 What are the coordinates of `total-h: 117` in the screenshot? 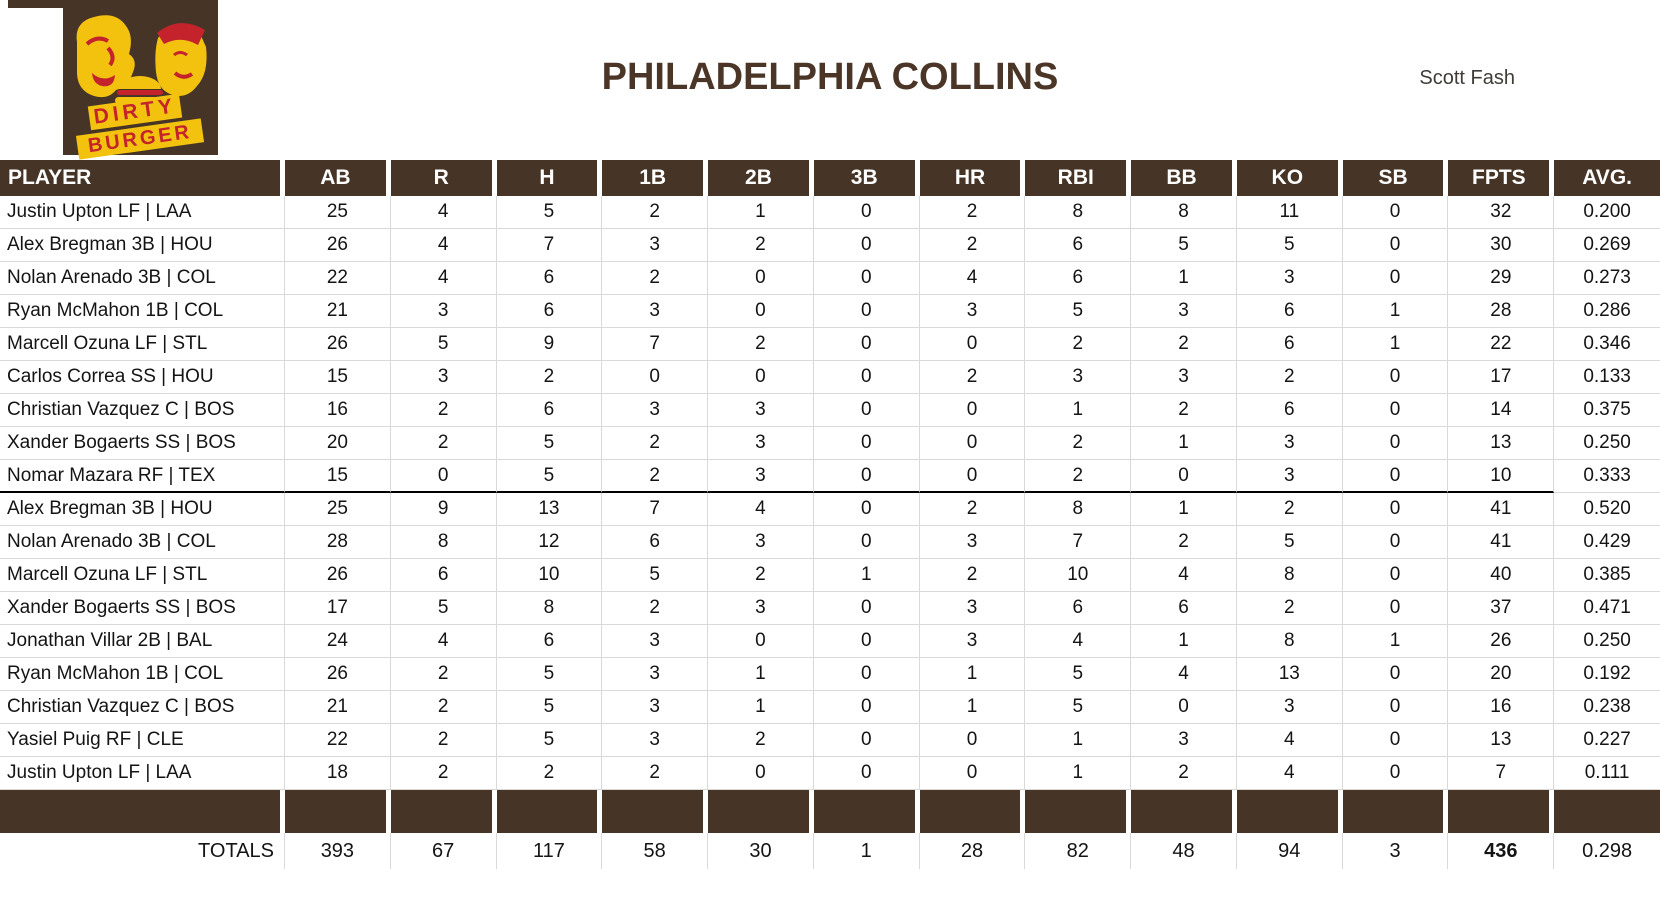 It's located at (549, 851).